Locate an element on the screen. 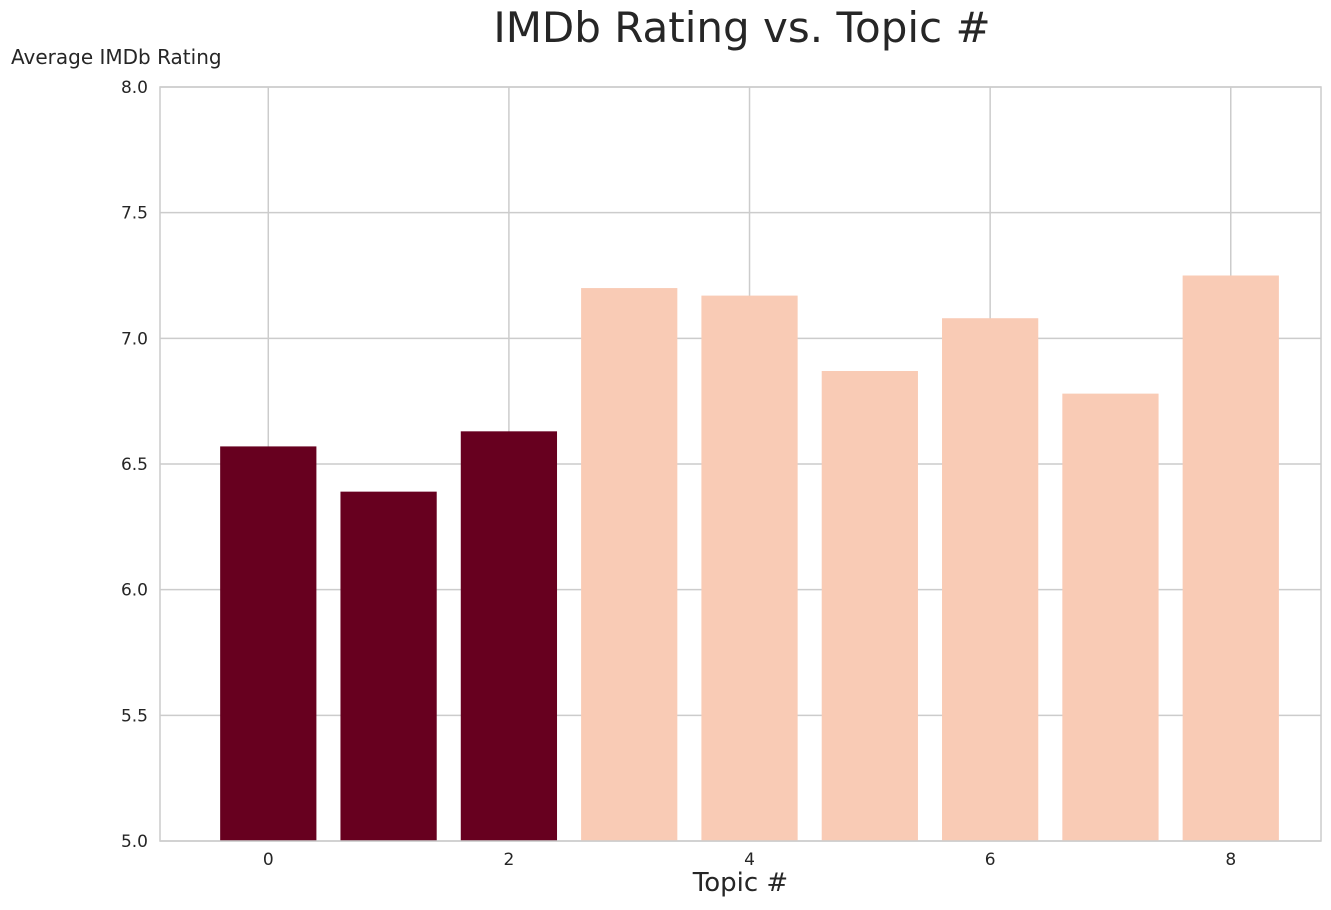 Image resolution: width=1331 pixels, height=910 pixels. y-tick-label: 5.0 is located at coordinates (134, 842).